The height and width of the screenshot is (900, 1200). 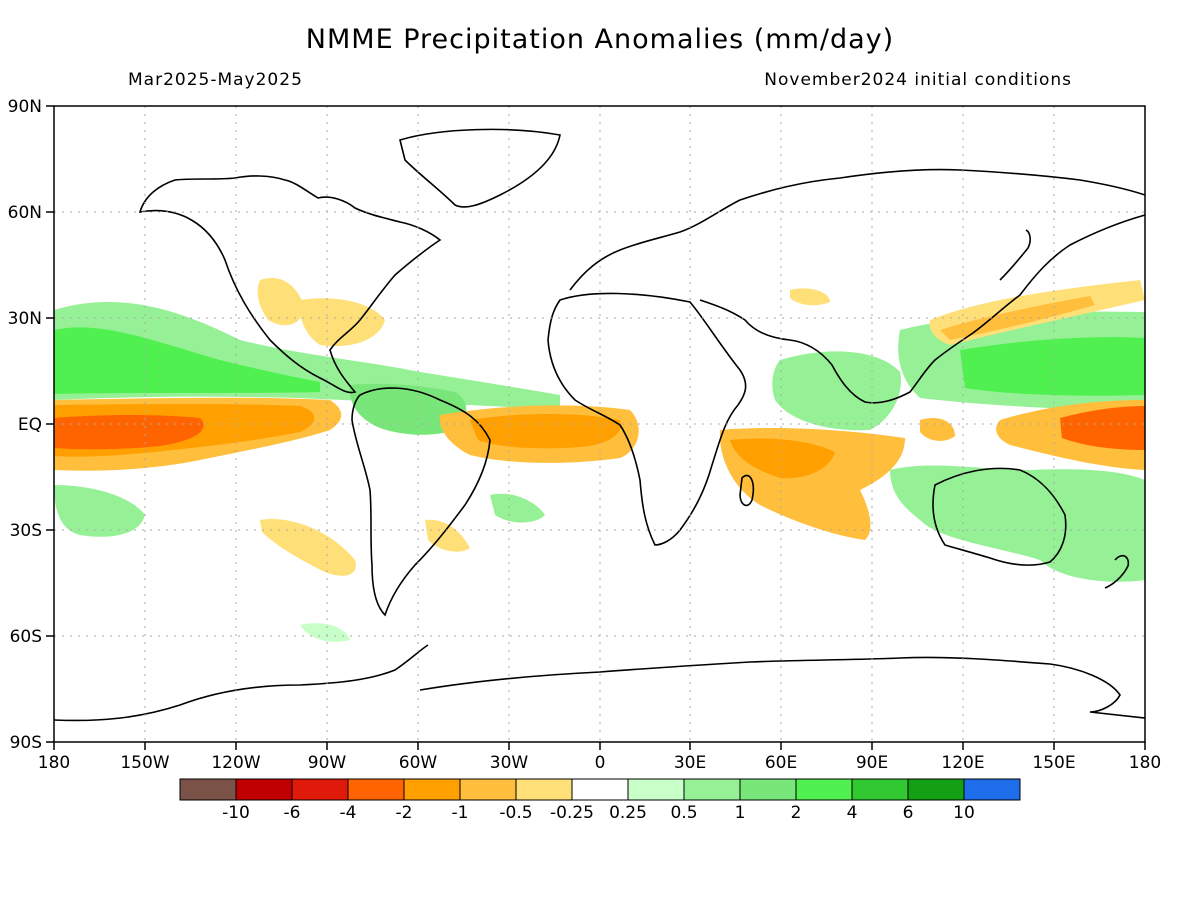 I want to click on wet-south-pacific, so click(x=99, y=511).